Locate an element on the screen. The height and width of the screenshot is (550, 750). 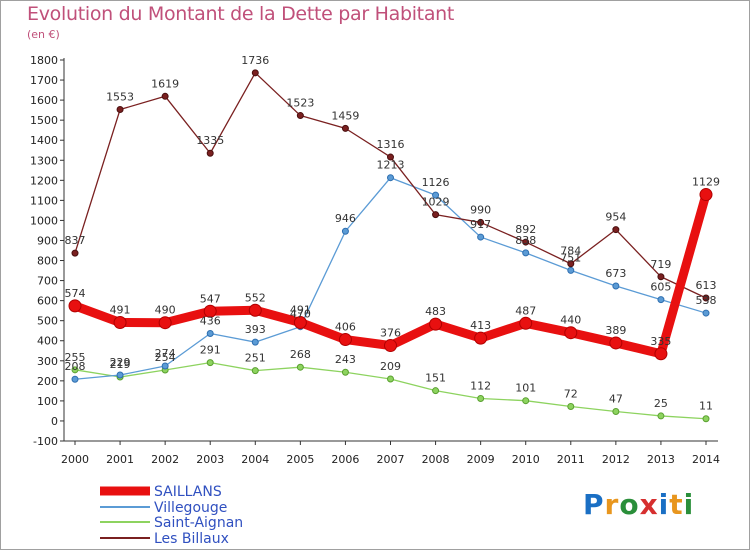
data-label: 1129 is located at coordinates (706, 182).